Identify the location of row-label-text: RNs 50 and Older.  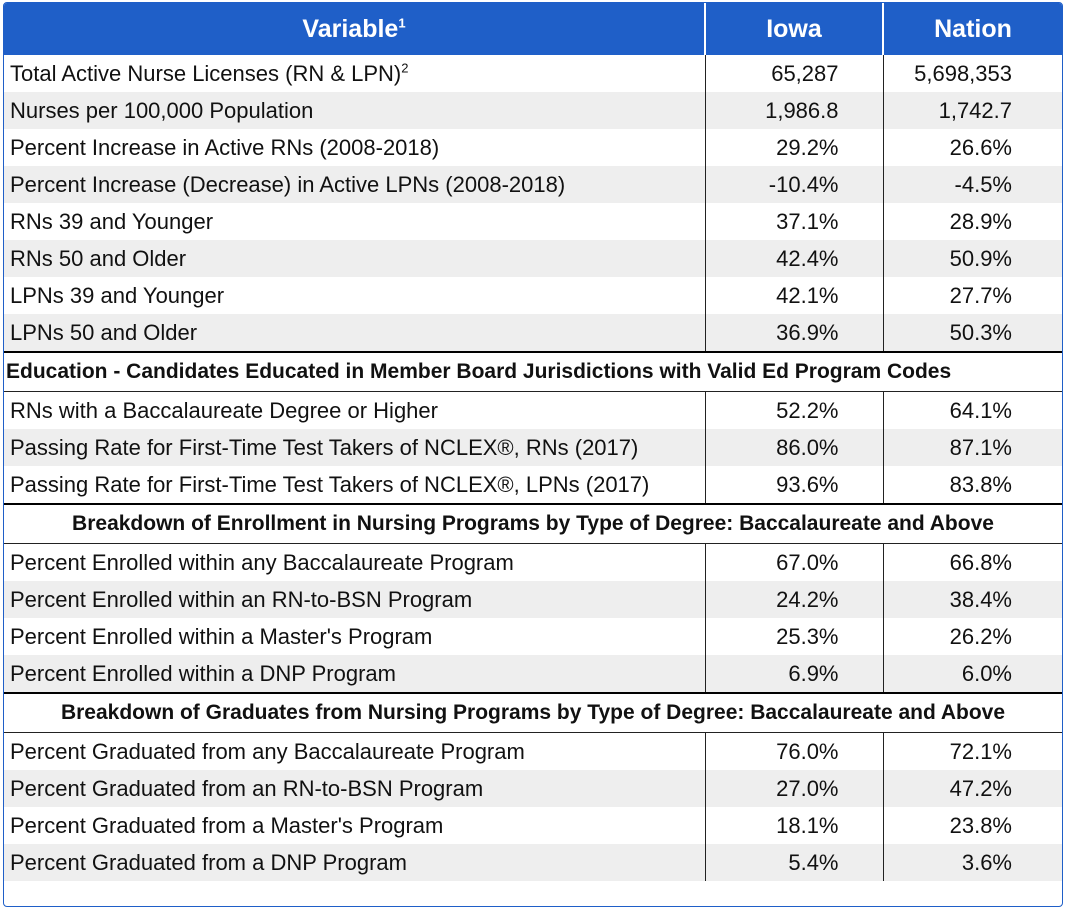
(98, 258).